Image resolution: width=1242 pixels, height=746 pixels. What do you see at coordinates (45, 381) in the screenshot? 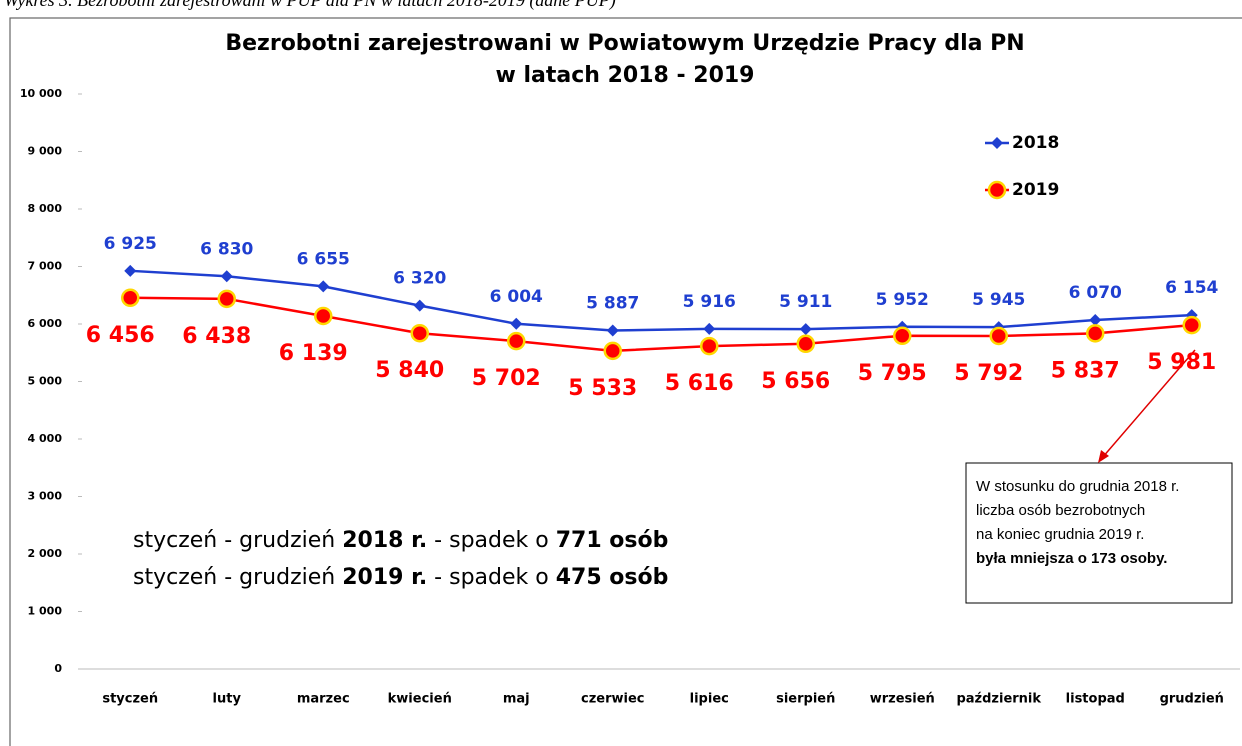
I see `y-tick-label: 5 000` at bounding box center [45, 381].